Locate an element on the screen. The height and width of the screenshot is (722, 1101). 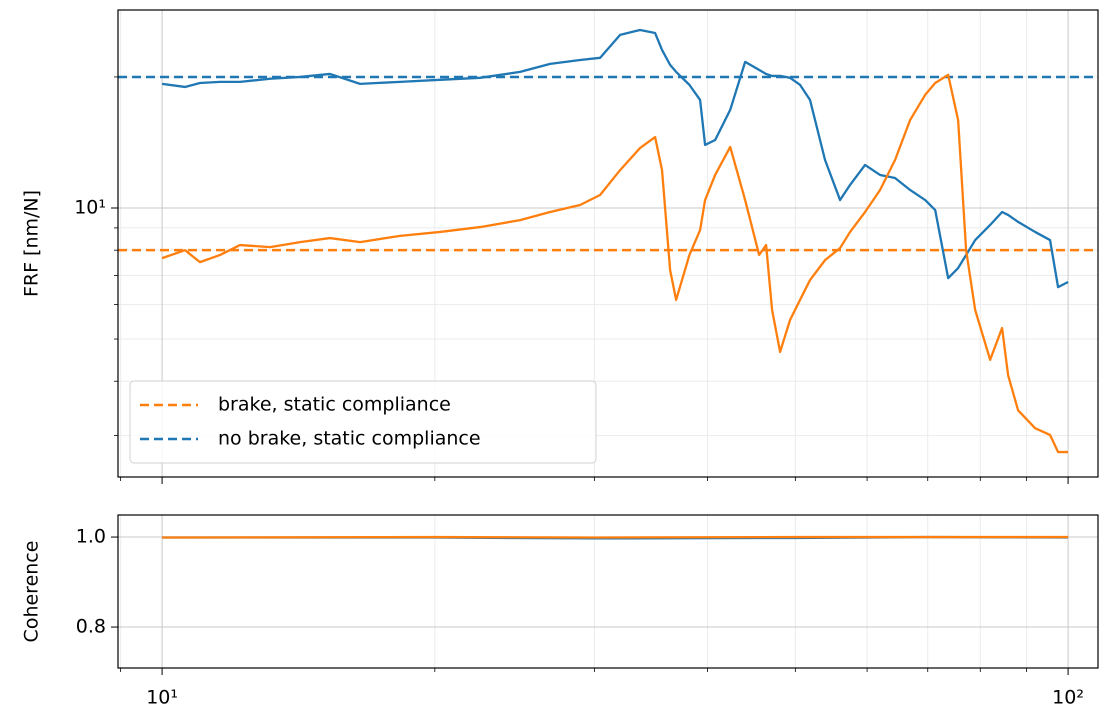
x-tick-label: 10² is located at coordinates (1068, 698).